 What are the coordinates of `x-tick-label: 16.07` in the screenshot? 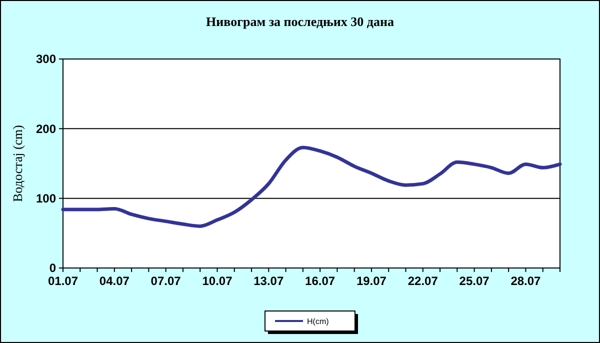 It's located at (320, 281).